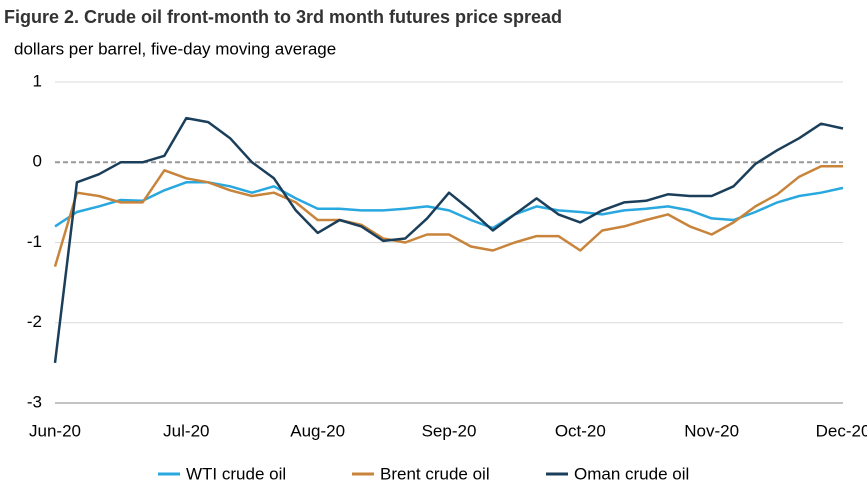  What do you see at coordinates (186, 430) in the screenshot?
I see `x-tick-label: Jul-20` at bounding box center [186, 430].